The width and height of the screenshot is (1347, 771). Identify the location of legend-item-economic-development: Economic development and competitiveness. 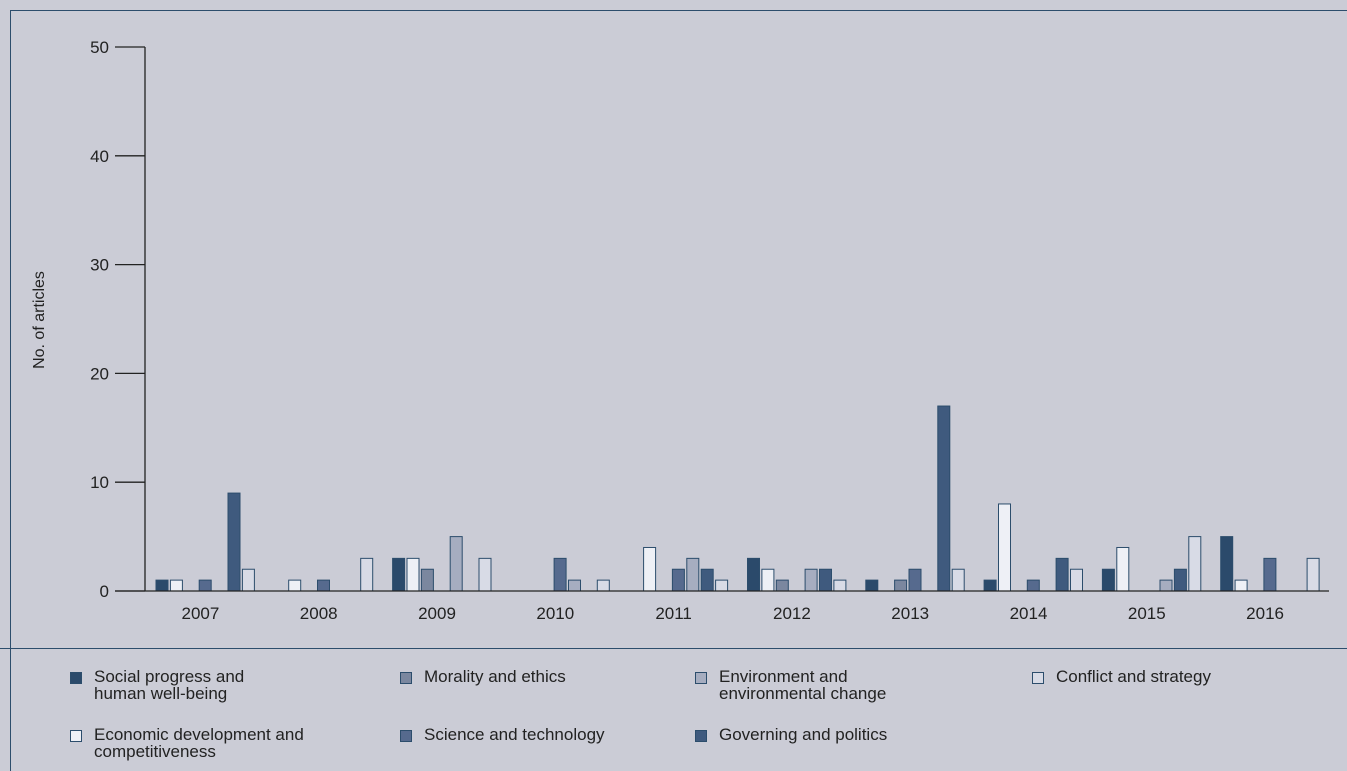
(187, 743).